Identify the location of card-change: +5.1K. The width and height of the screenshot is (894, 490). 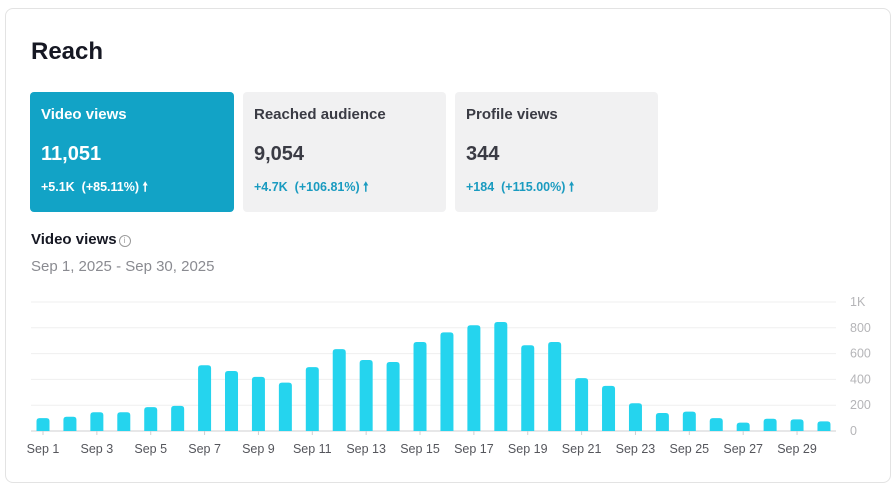
(58, 187).